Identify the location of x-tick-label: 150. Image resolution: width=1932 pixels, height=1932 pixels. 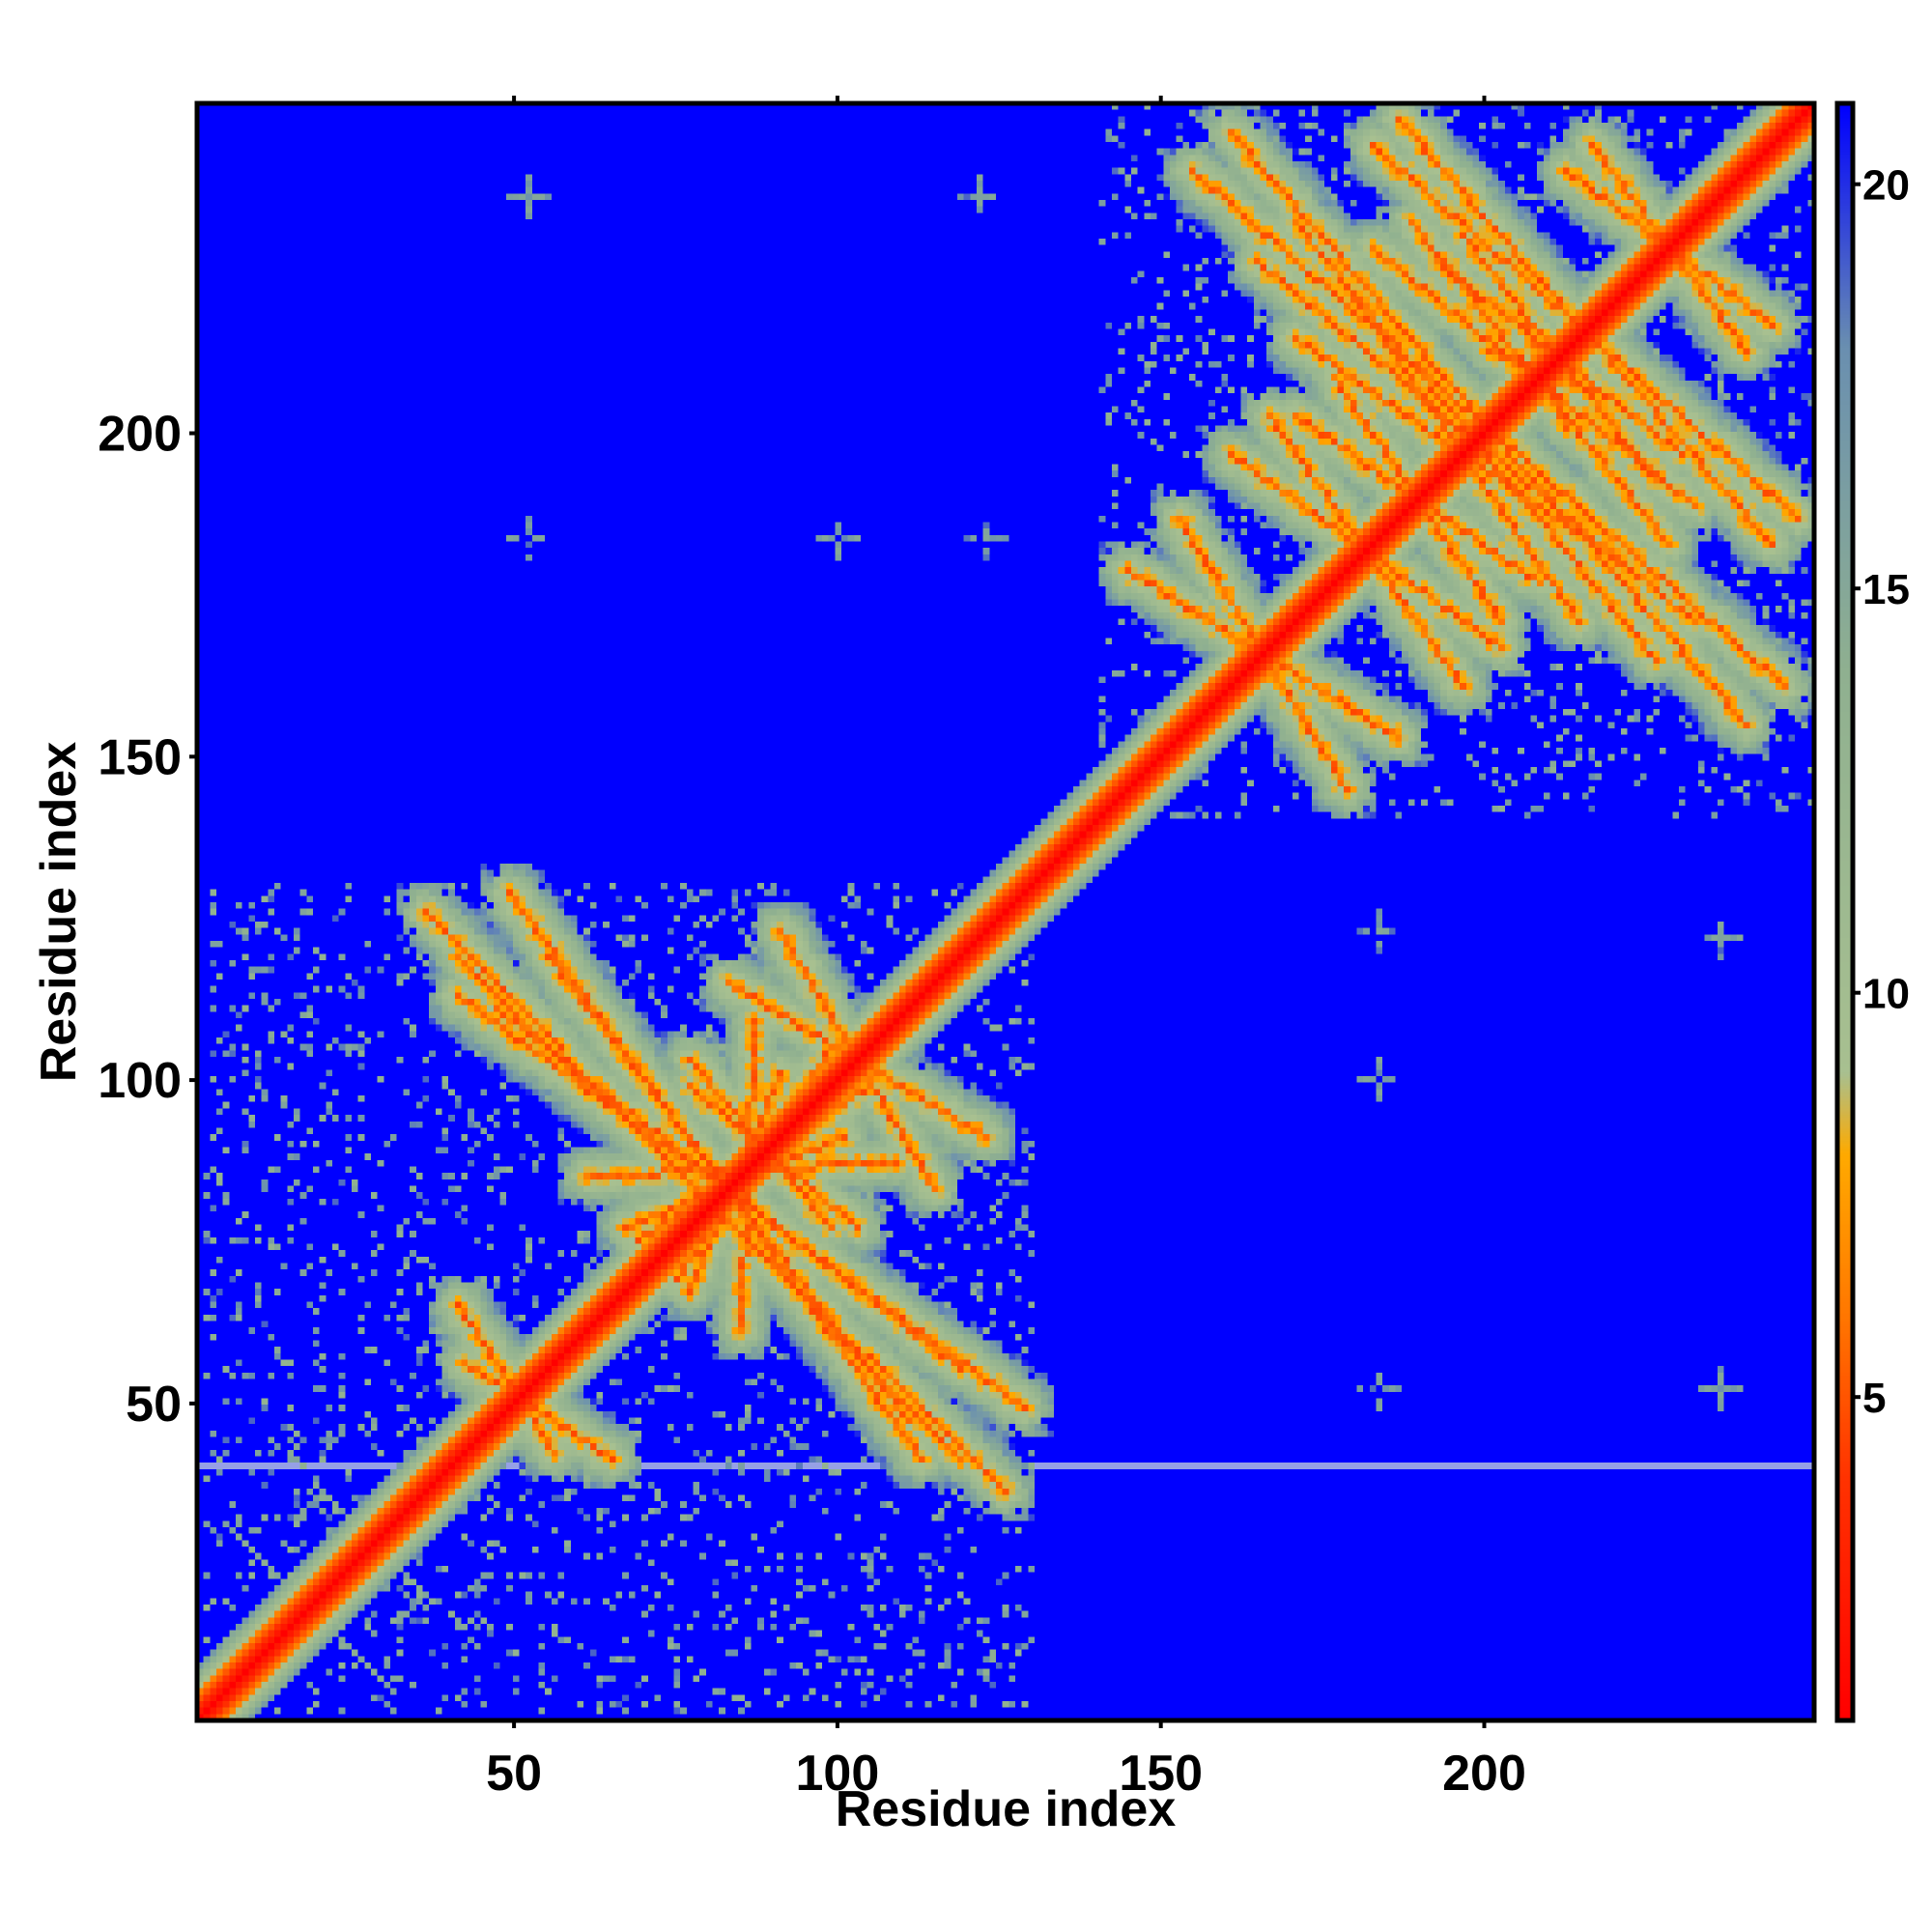
(1161, 1774).